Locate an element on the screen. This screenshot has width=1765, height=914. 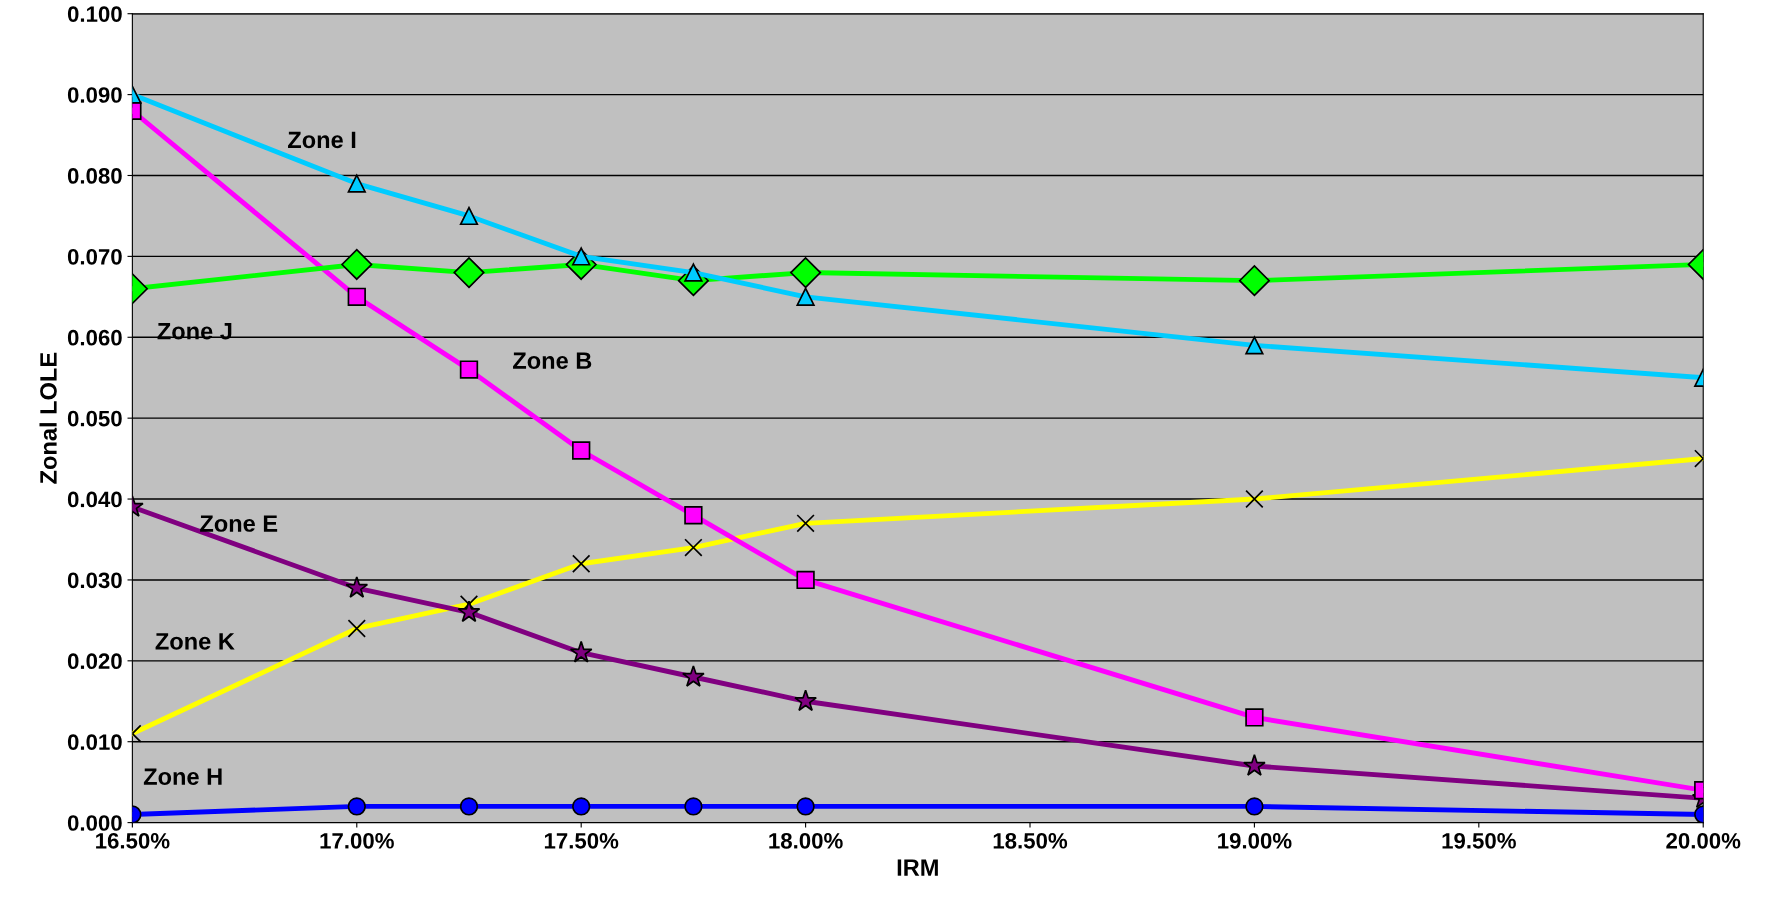
series-label: Zone E is located at coordinates (239, 523).